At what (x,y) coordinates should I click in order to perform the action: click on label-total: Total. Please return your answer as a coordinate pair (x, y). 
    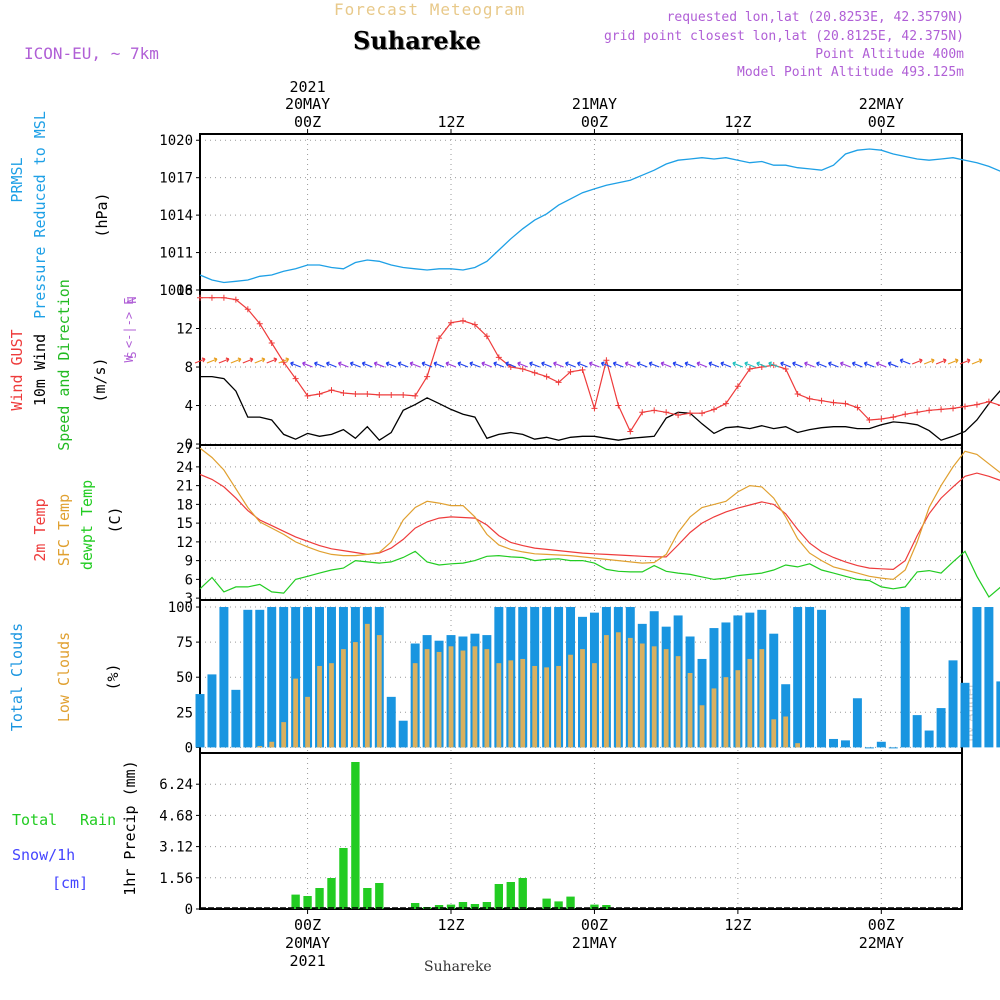
    Looking at the image, I should click on (34, 820).